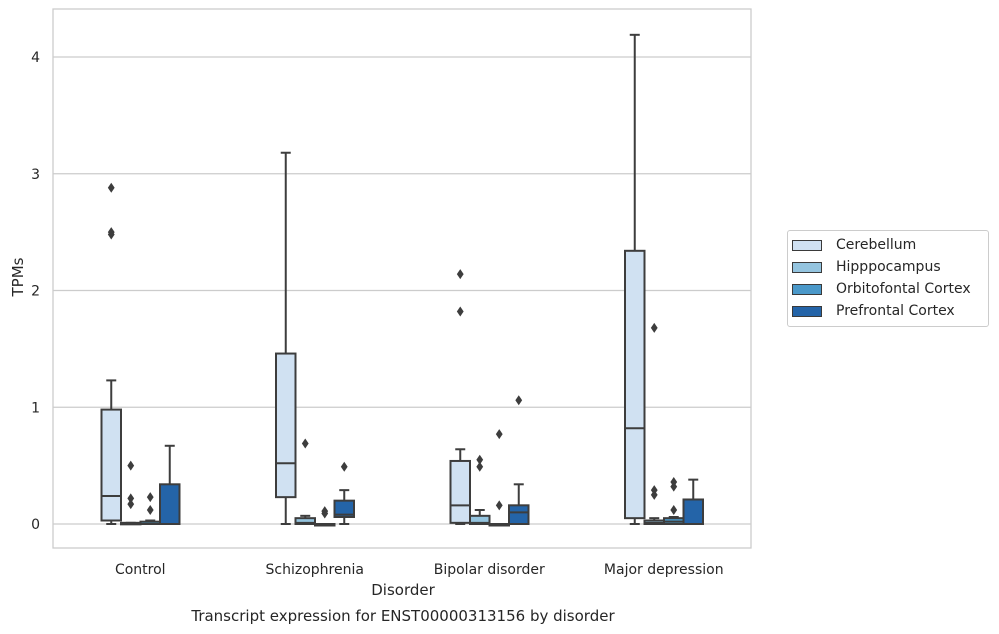  I want to click on legend-item-hippocampus: Hipppocampus, so click(866, 267).